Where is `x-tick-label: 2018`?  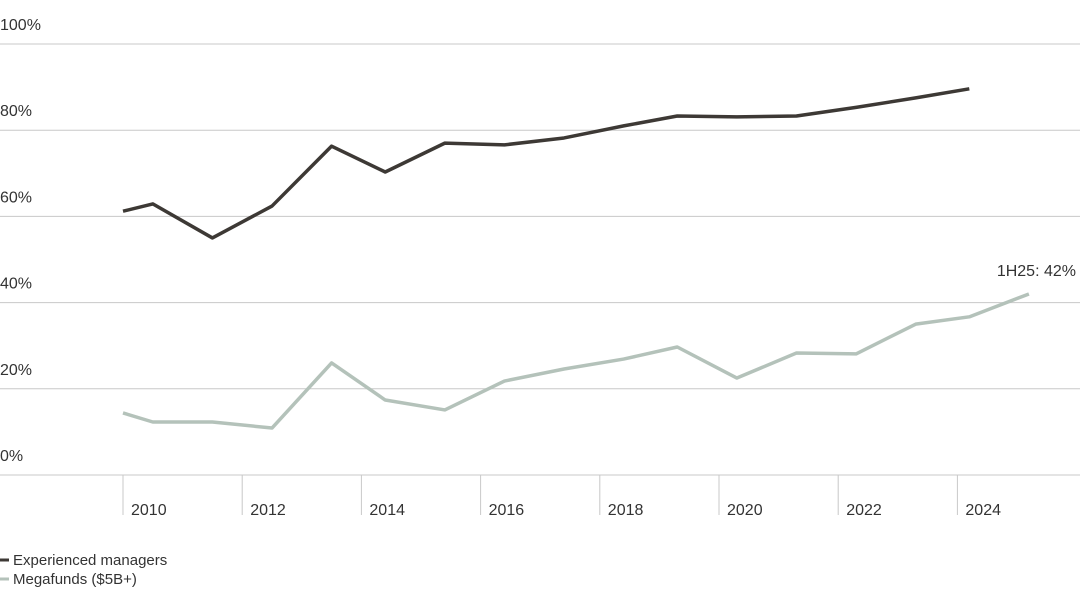
x-tick-label: 2018 is located at coordinates (626, 510).